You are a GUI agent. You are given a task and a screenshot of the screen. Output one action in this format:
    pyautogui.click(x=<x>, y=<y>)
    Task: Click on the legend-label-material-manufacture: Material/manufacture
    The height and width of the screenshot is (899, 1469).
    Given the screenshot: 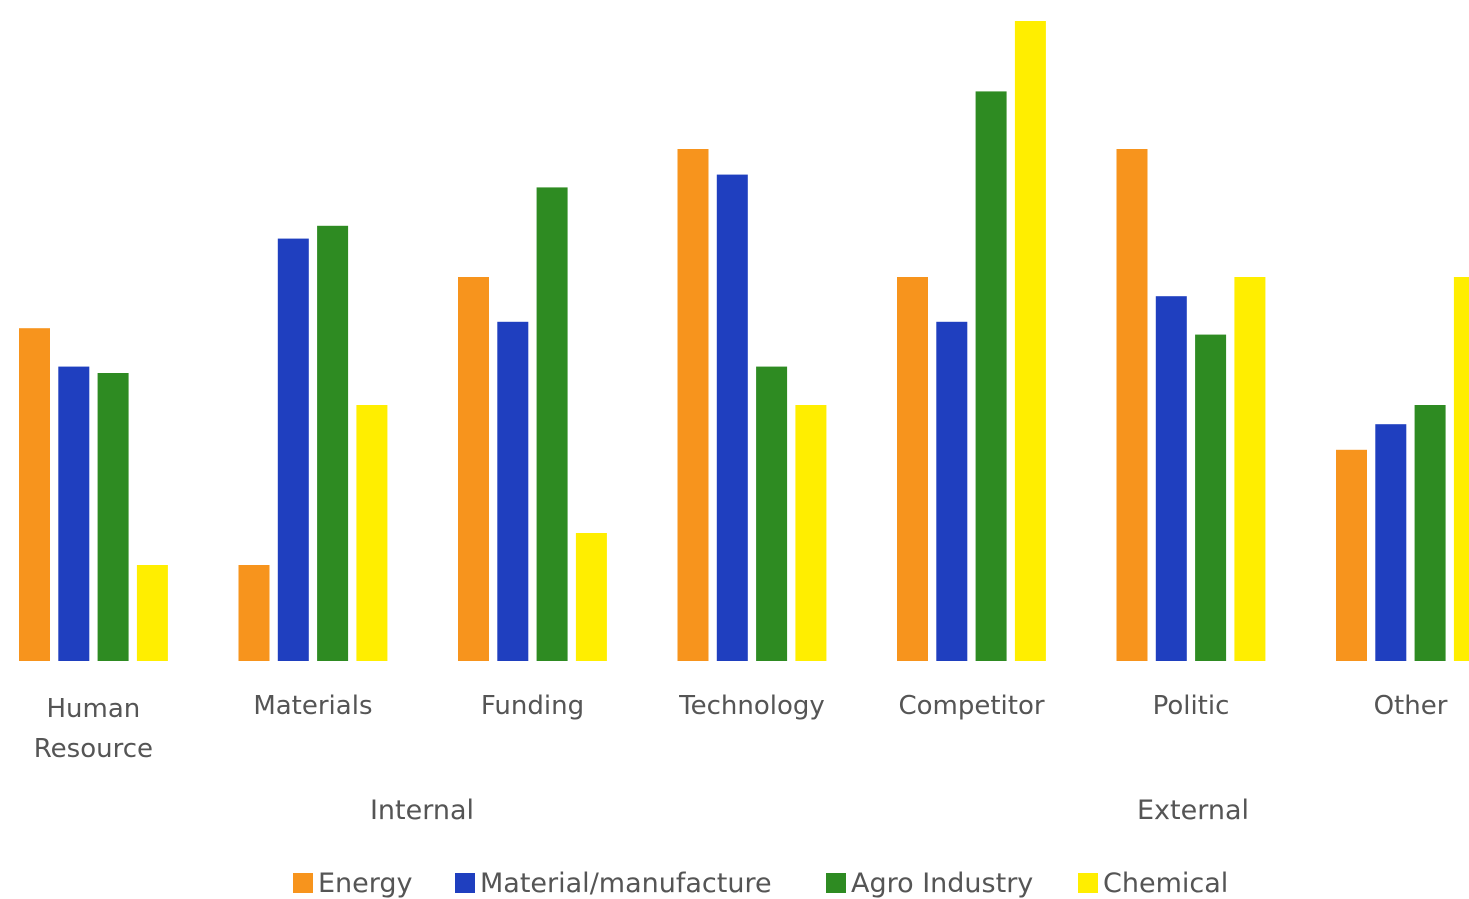 What is the action you would take?
    pyautogui.click(x=626, y=883)
    